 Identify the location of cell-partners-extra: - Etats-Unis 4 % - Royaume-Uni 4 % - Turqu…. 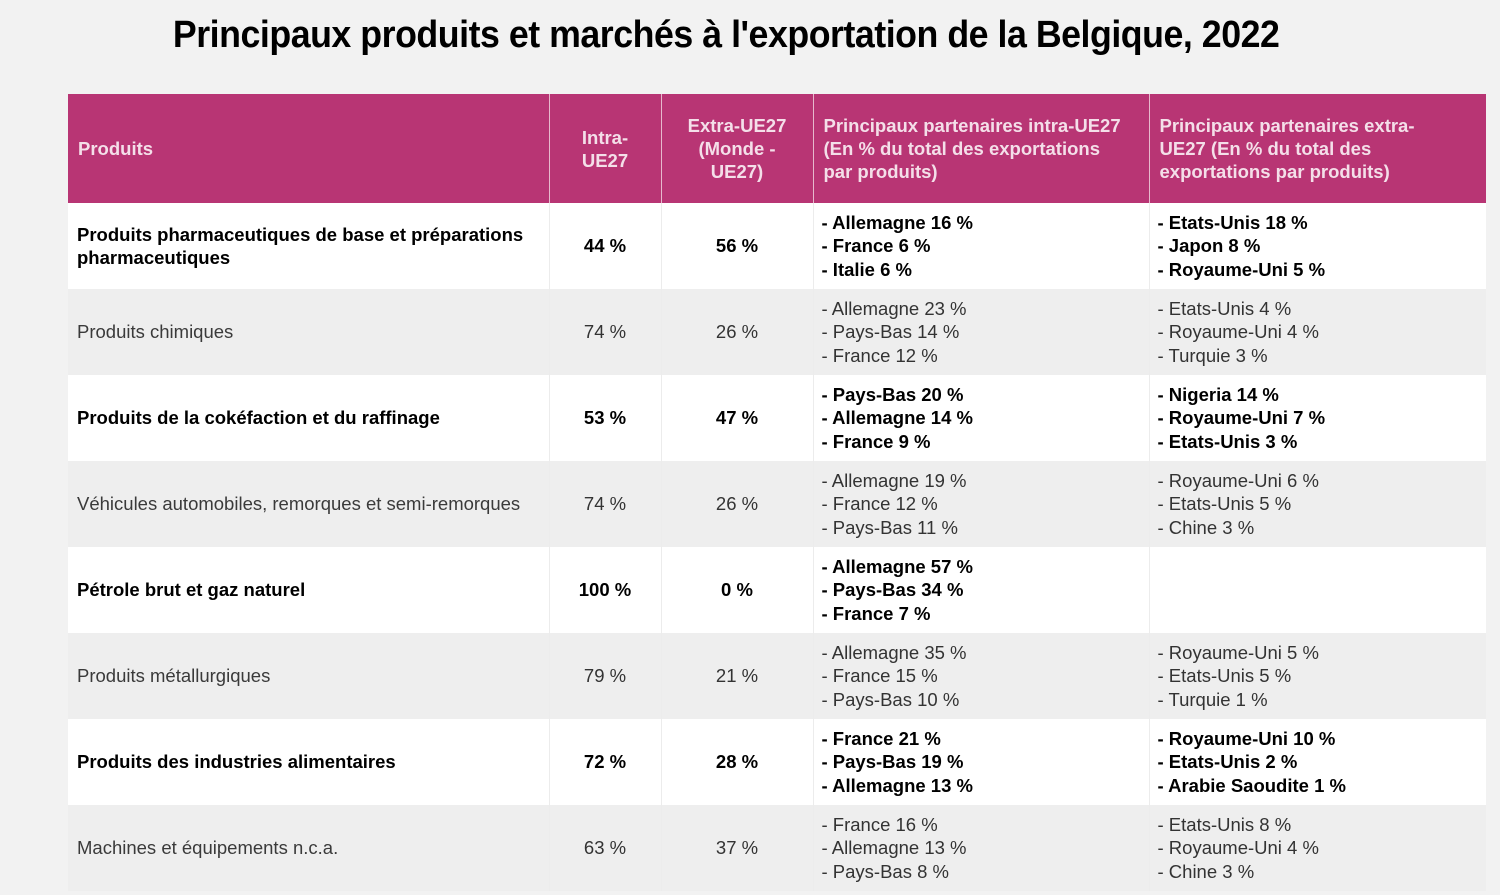
(1317, 332).